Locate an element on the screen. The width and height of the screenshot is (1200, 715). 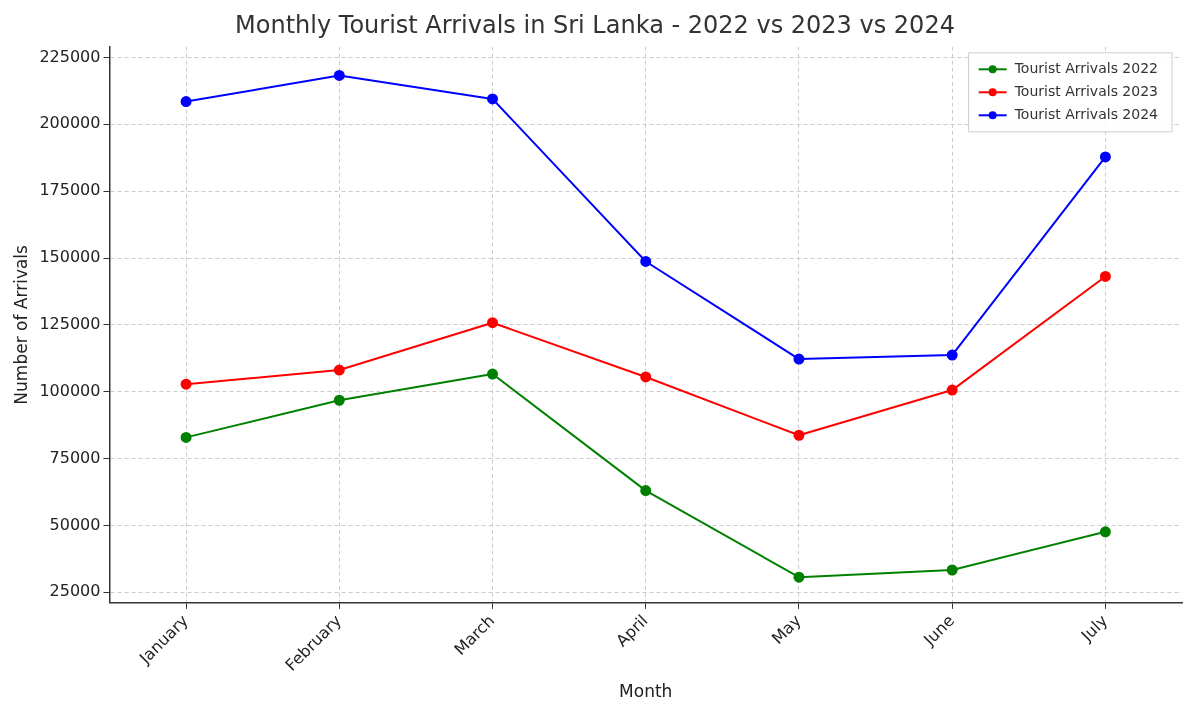
y-tick-label: 25000 is located at coordinates (75, 591).